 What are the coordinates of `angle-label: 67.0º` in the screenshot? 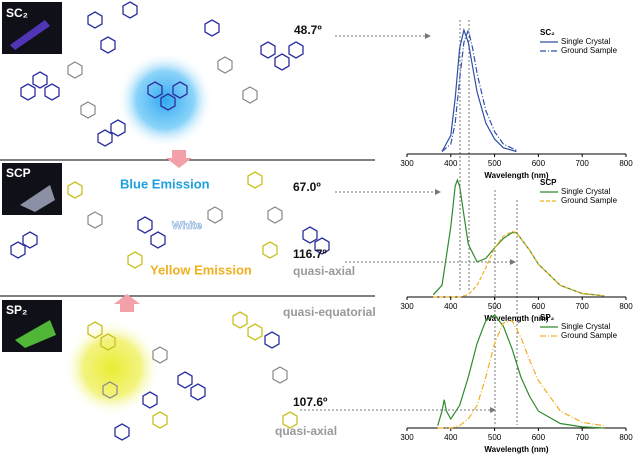 It's located at (307, 187).